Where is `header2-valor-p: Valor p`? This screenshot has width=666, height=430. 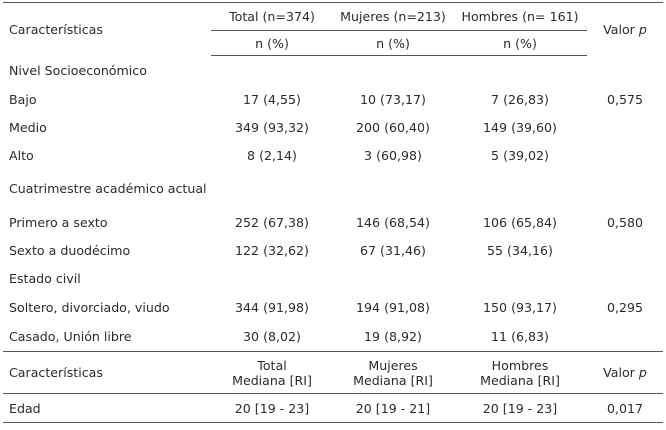 header2-valor-p: Valor p is located at coordinates (625, 372).